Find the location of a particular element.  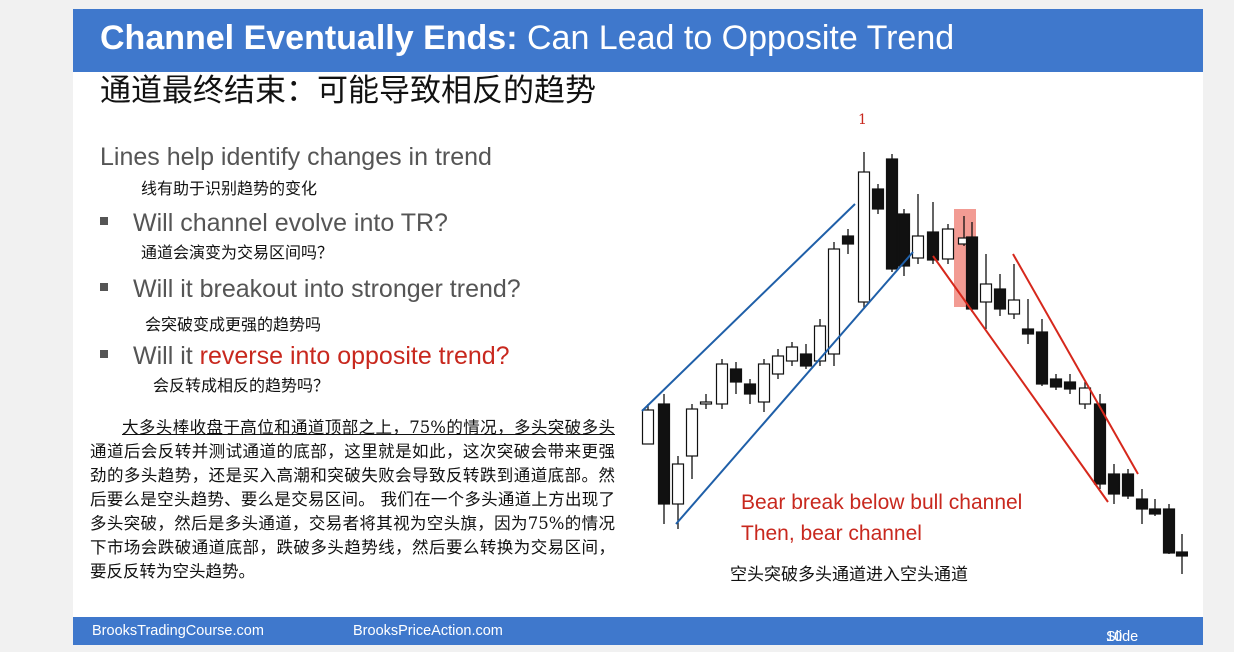

bullet-2: Will it breakout into stronger trend? is located at coordinates (310, 289).